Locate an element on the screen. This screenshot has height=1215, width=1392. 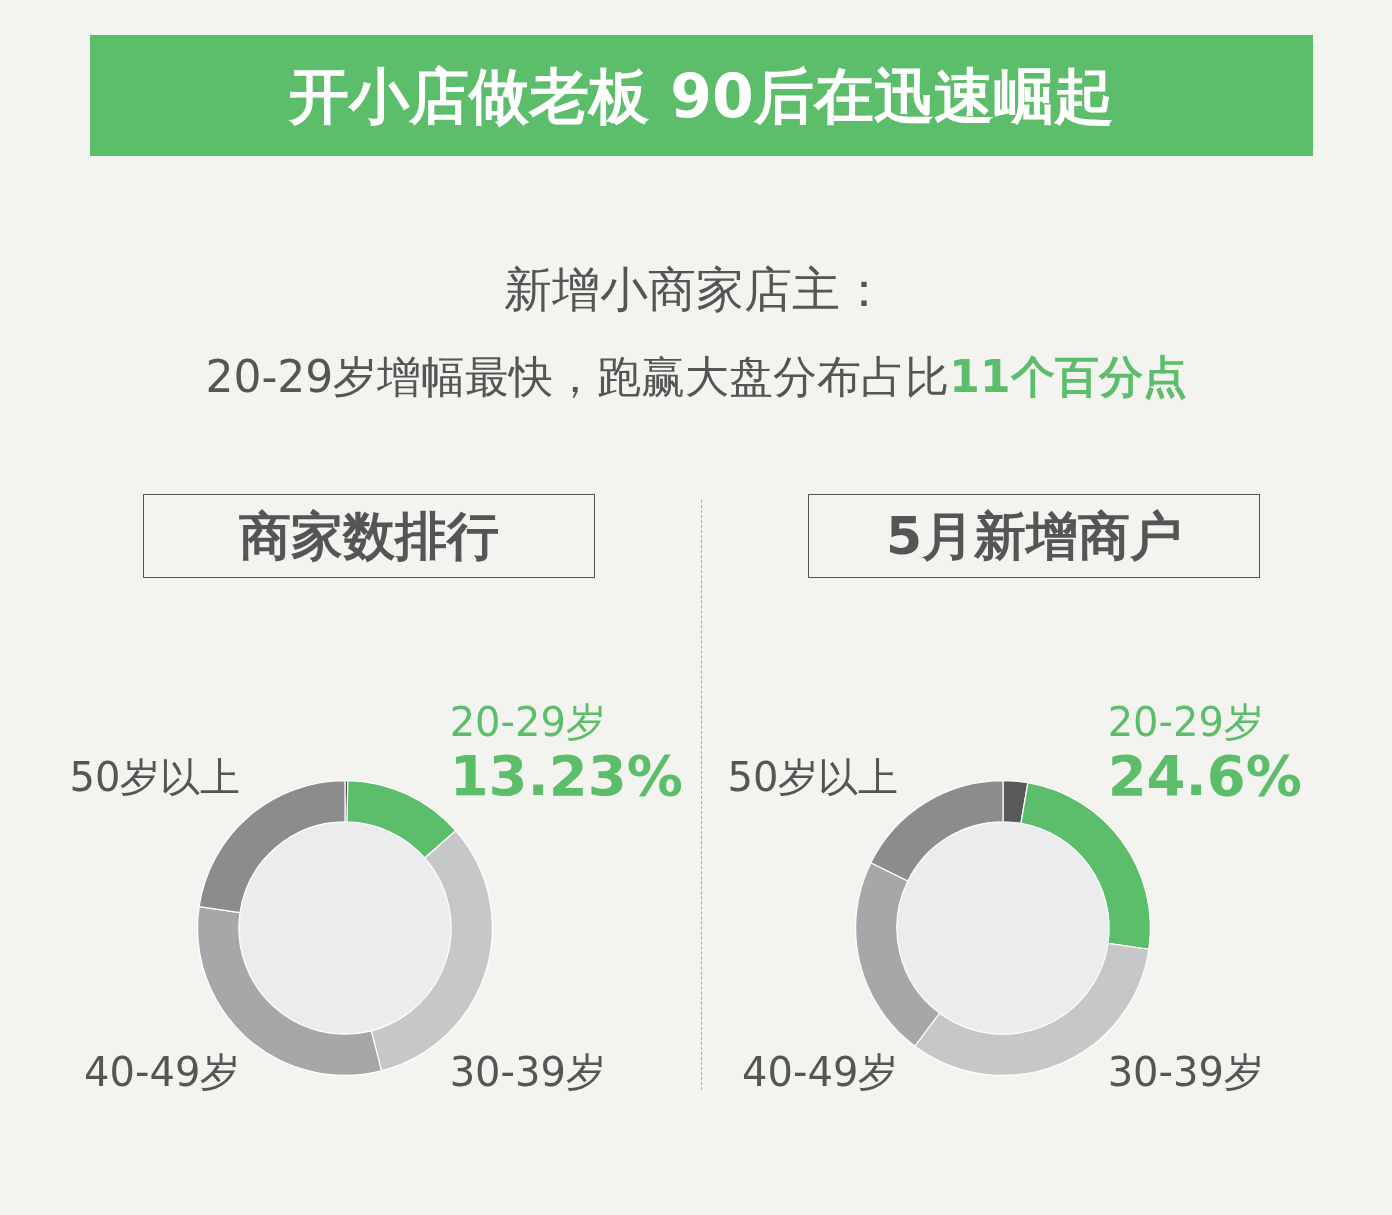
data-label: 24.6% is located at coordinates (1204, 776).